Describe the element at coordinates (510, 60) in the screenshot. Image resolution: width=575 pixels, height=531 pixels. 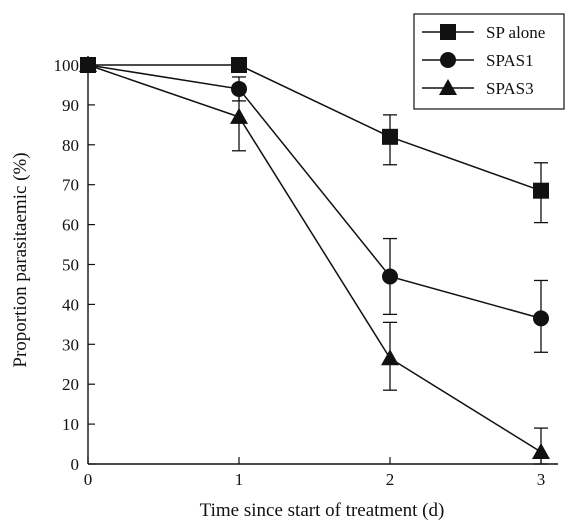
I see `legend-label-1: SPAS1` at that location.